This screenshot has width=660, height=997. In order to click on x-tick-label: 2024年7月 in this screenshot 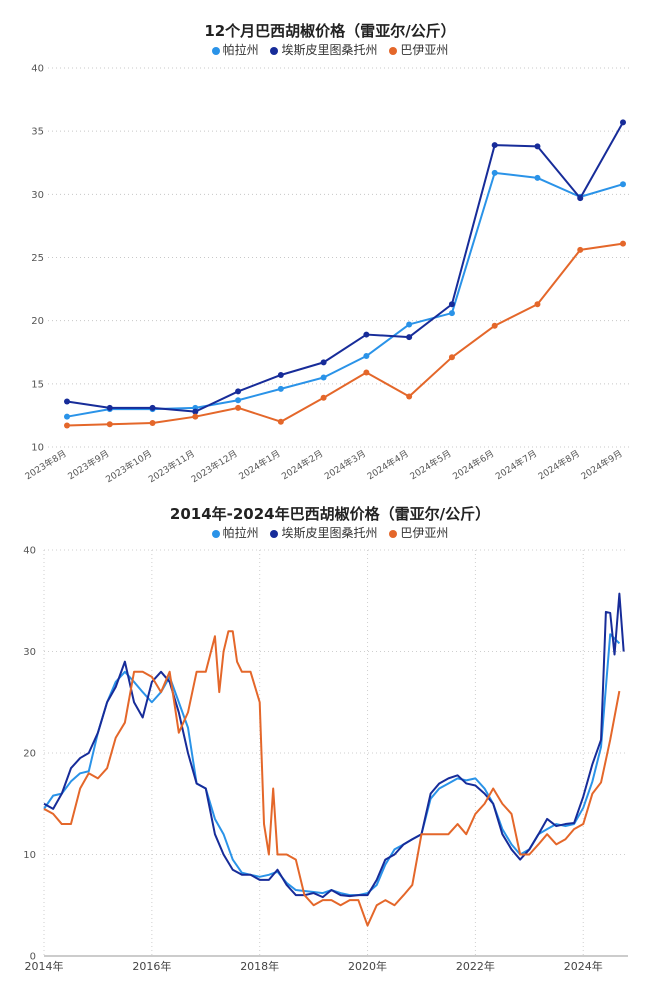, I will do `click(516, 464)`.